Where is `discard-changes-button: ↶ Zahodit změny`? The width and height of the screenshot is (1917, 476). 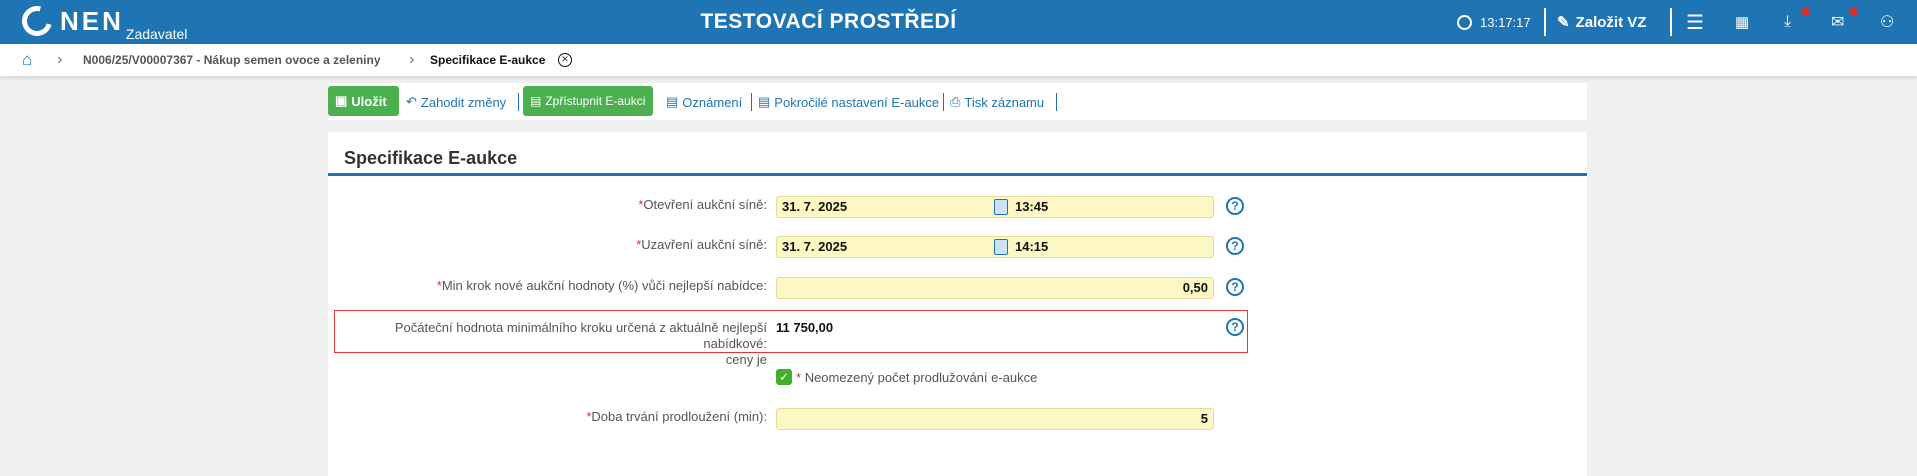 discard-changes-button: ↶ Zahodit změny is located at coordinates (456, 102).